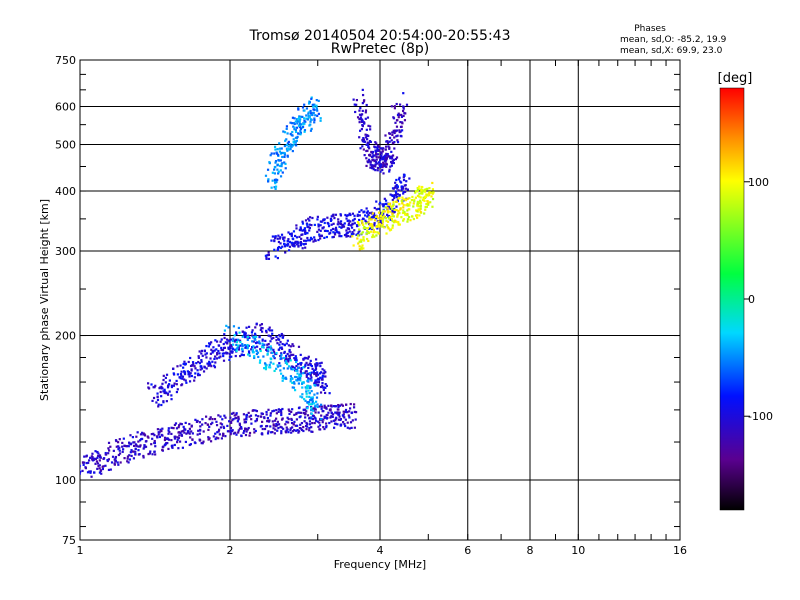 The height and width of the screenshot is (600, 800). Describe the element at coordinates (758, 182) in the screenshot. I see `colorbar-tick-label: 100` at that location.